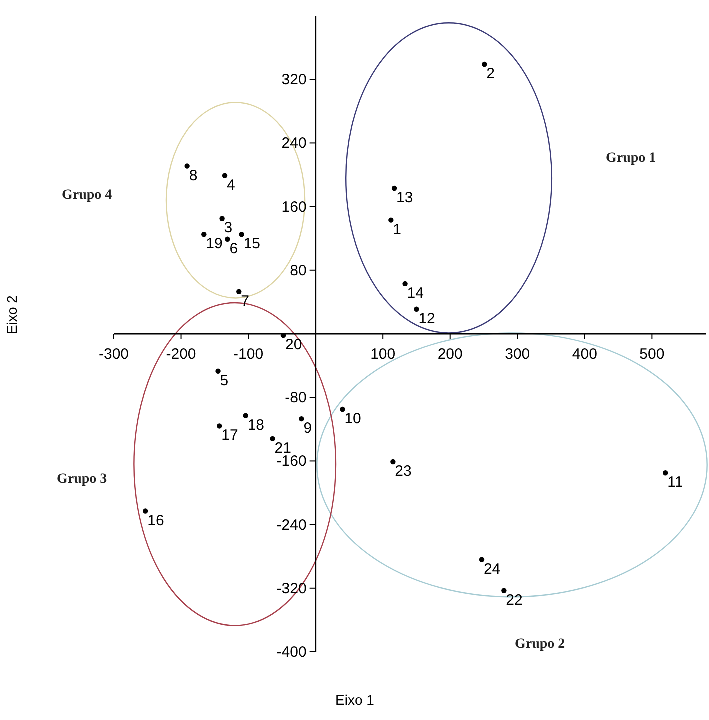 Image resolution: width=709 pixels, height=720 pixels. I want to click on series-label: 8, so click(193, 175).